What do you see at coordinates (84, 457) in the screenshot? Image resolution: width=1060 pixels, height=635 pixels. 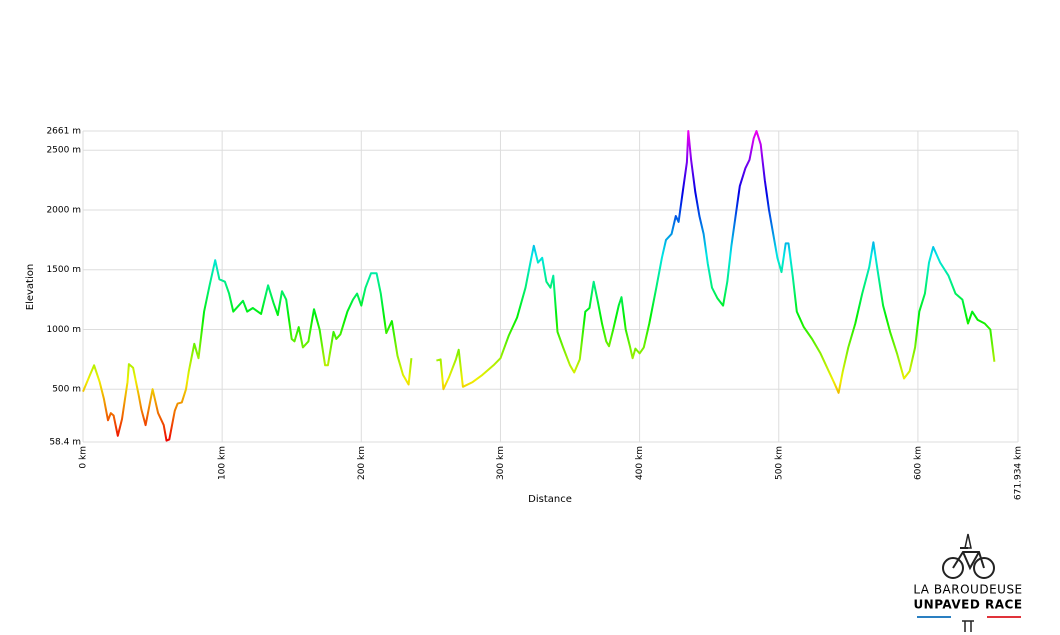 I see `x-tick-label: 0 km` at bounding box center [84, 457].